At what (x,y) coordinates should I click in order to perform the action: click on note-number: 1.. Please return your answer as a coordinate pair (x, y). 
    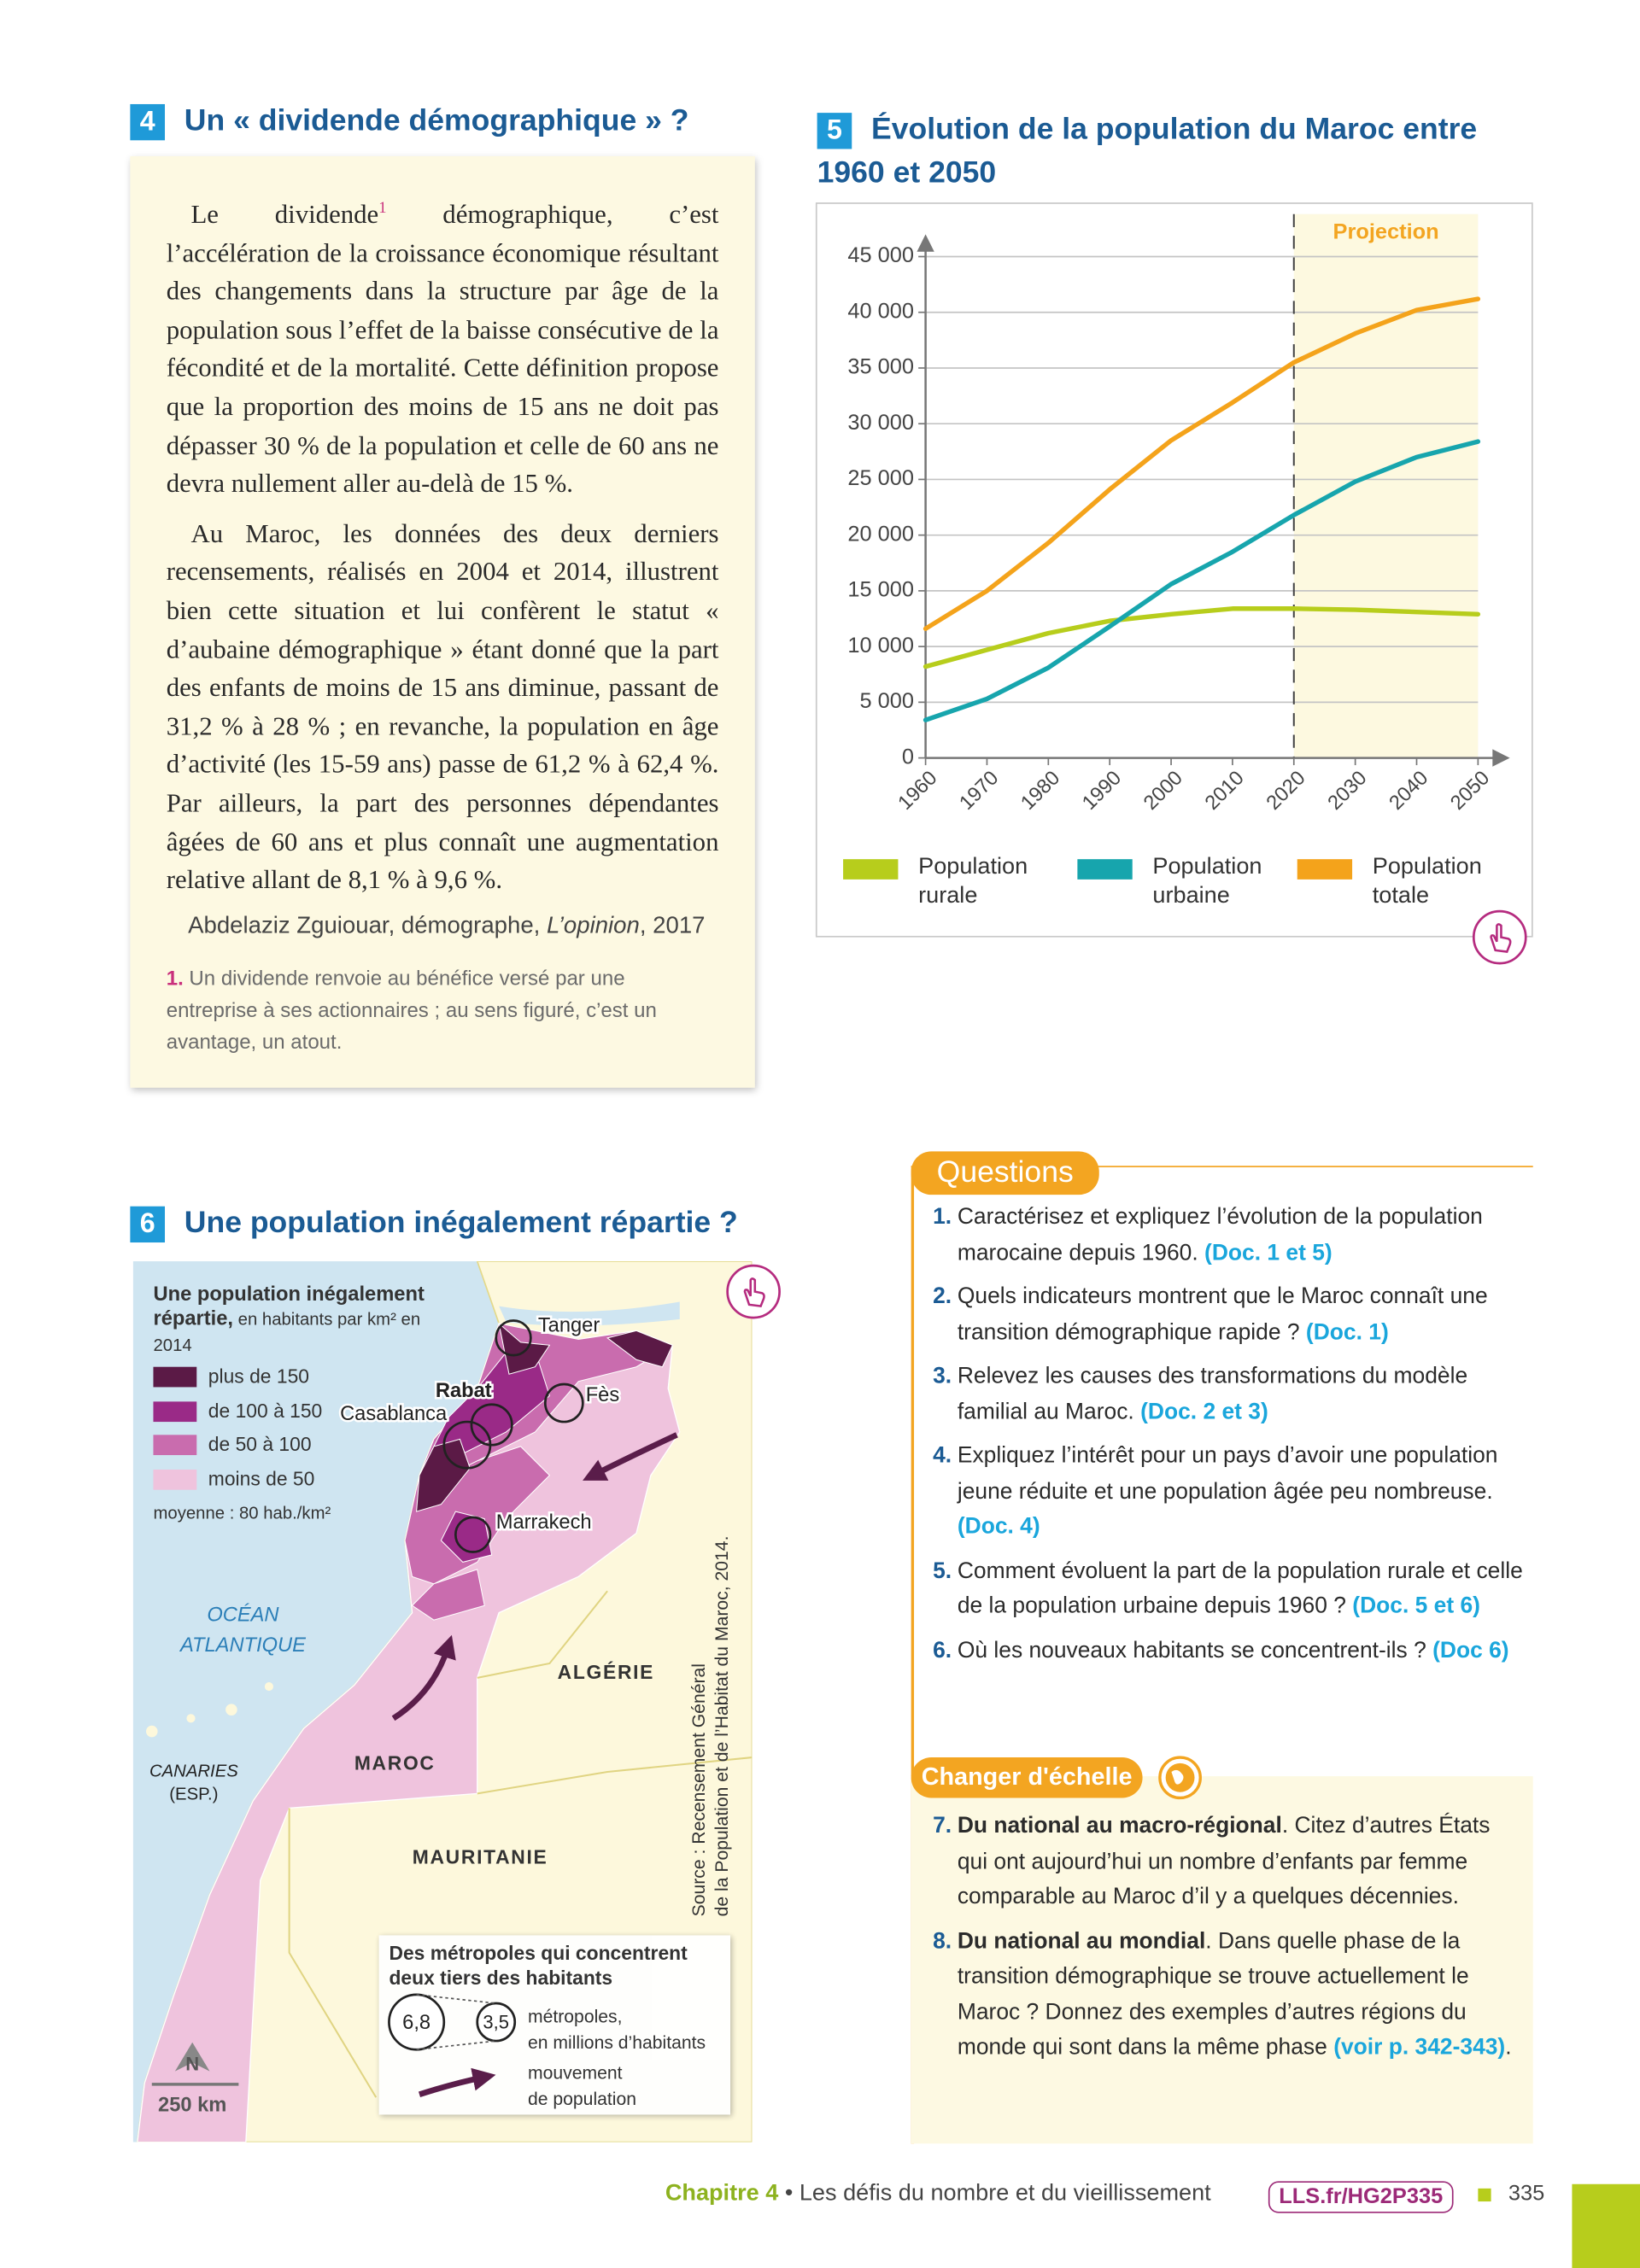
    Looking at the image, I should click on (175, 979).